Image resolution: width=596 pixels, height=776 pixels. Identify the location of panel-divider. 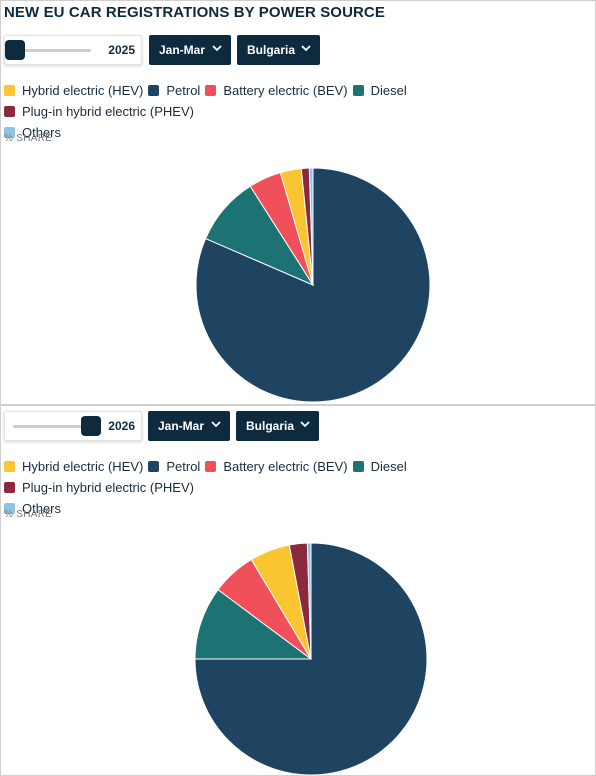
(298, 405).